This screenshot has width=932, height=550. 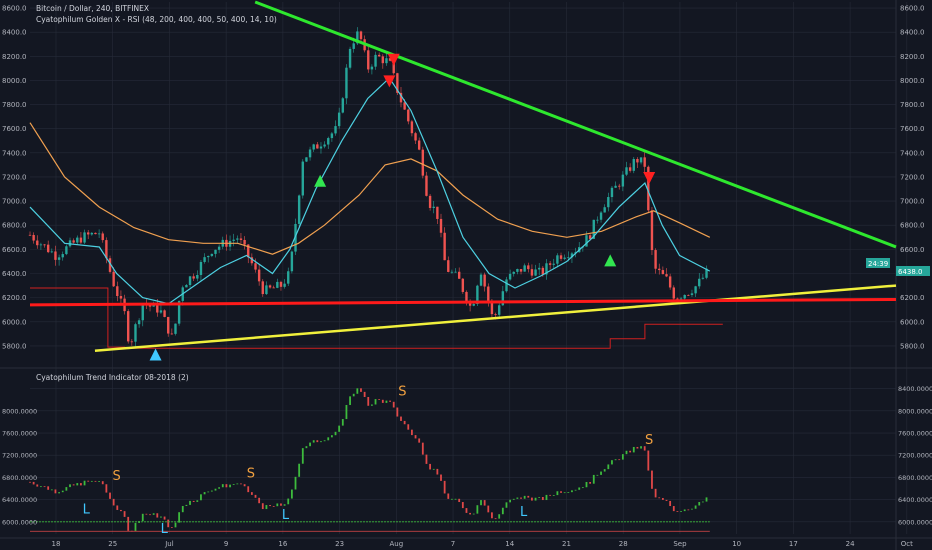 What do you see at coordinates (610, 260) in the screenshot?
I see `buy-signal-marker` at bounding box center [610, 260].